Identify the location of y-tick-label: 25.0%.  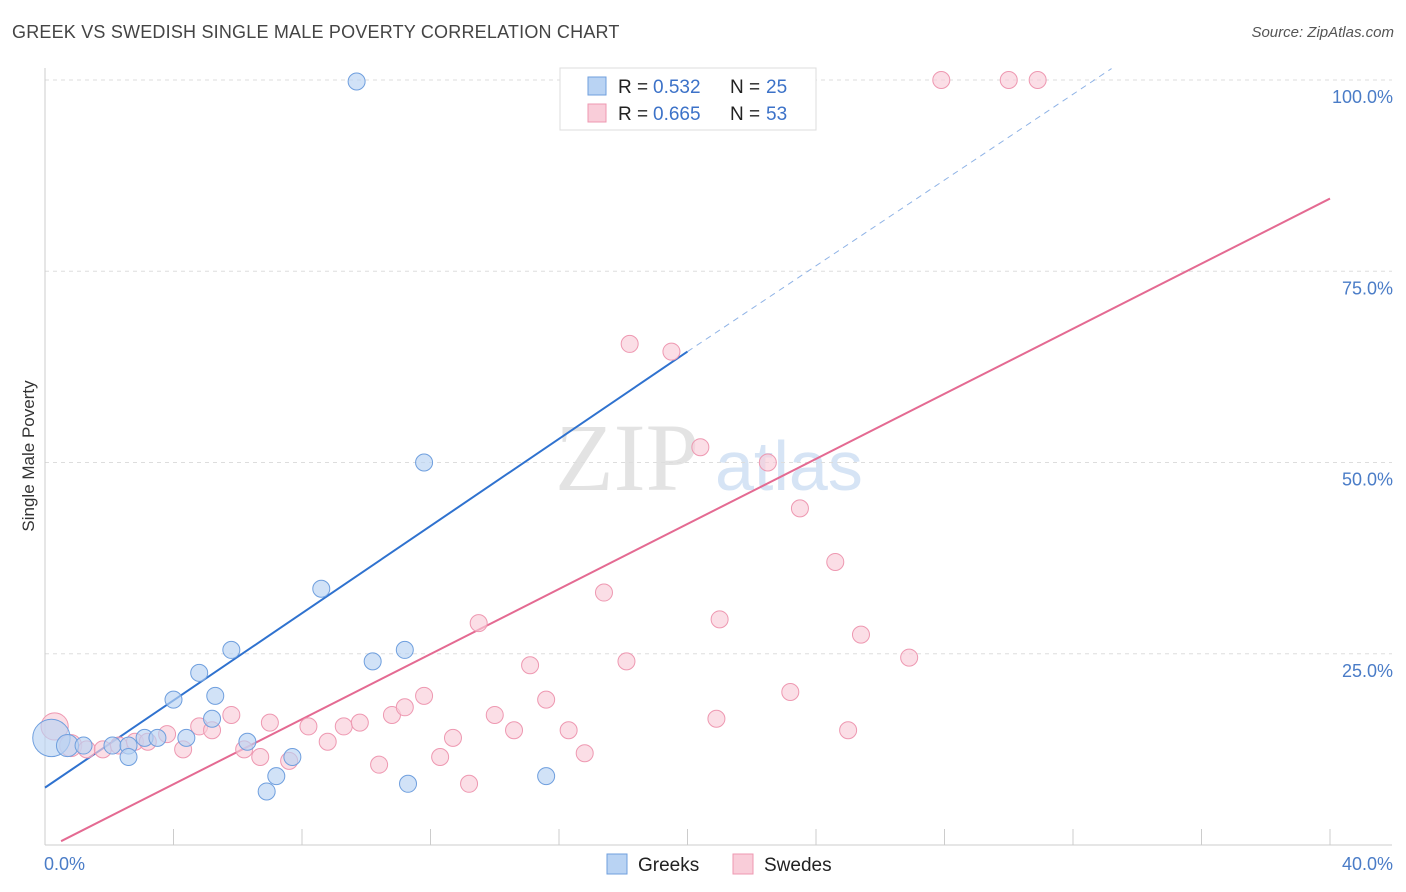
(1367, 671).